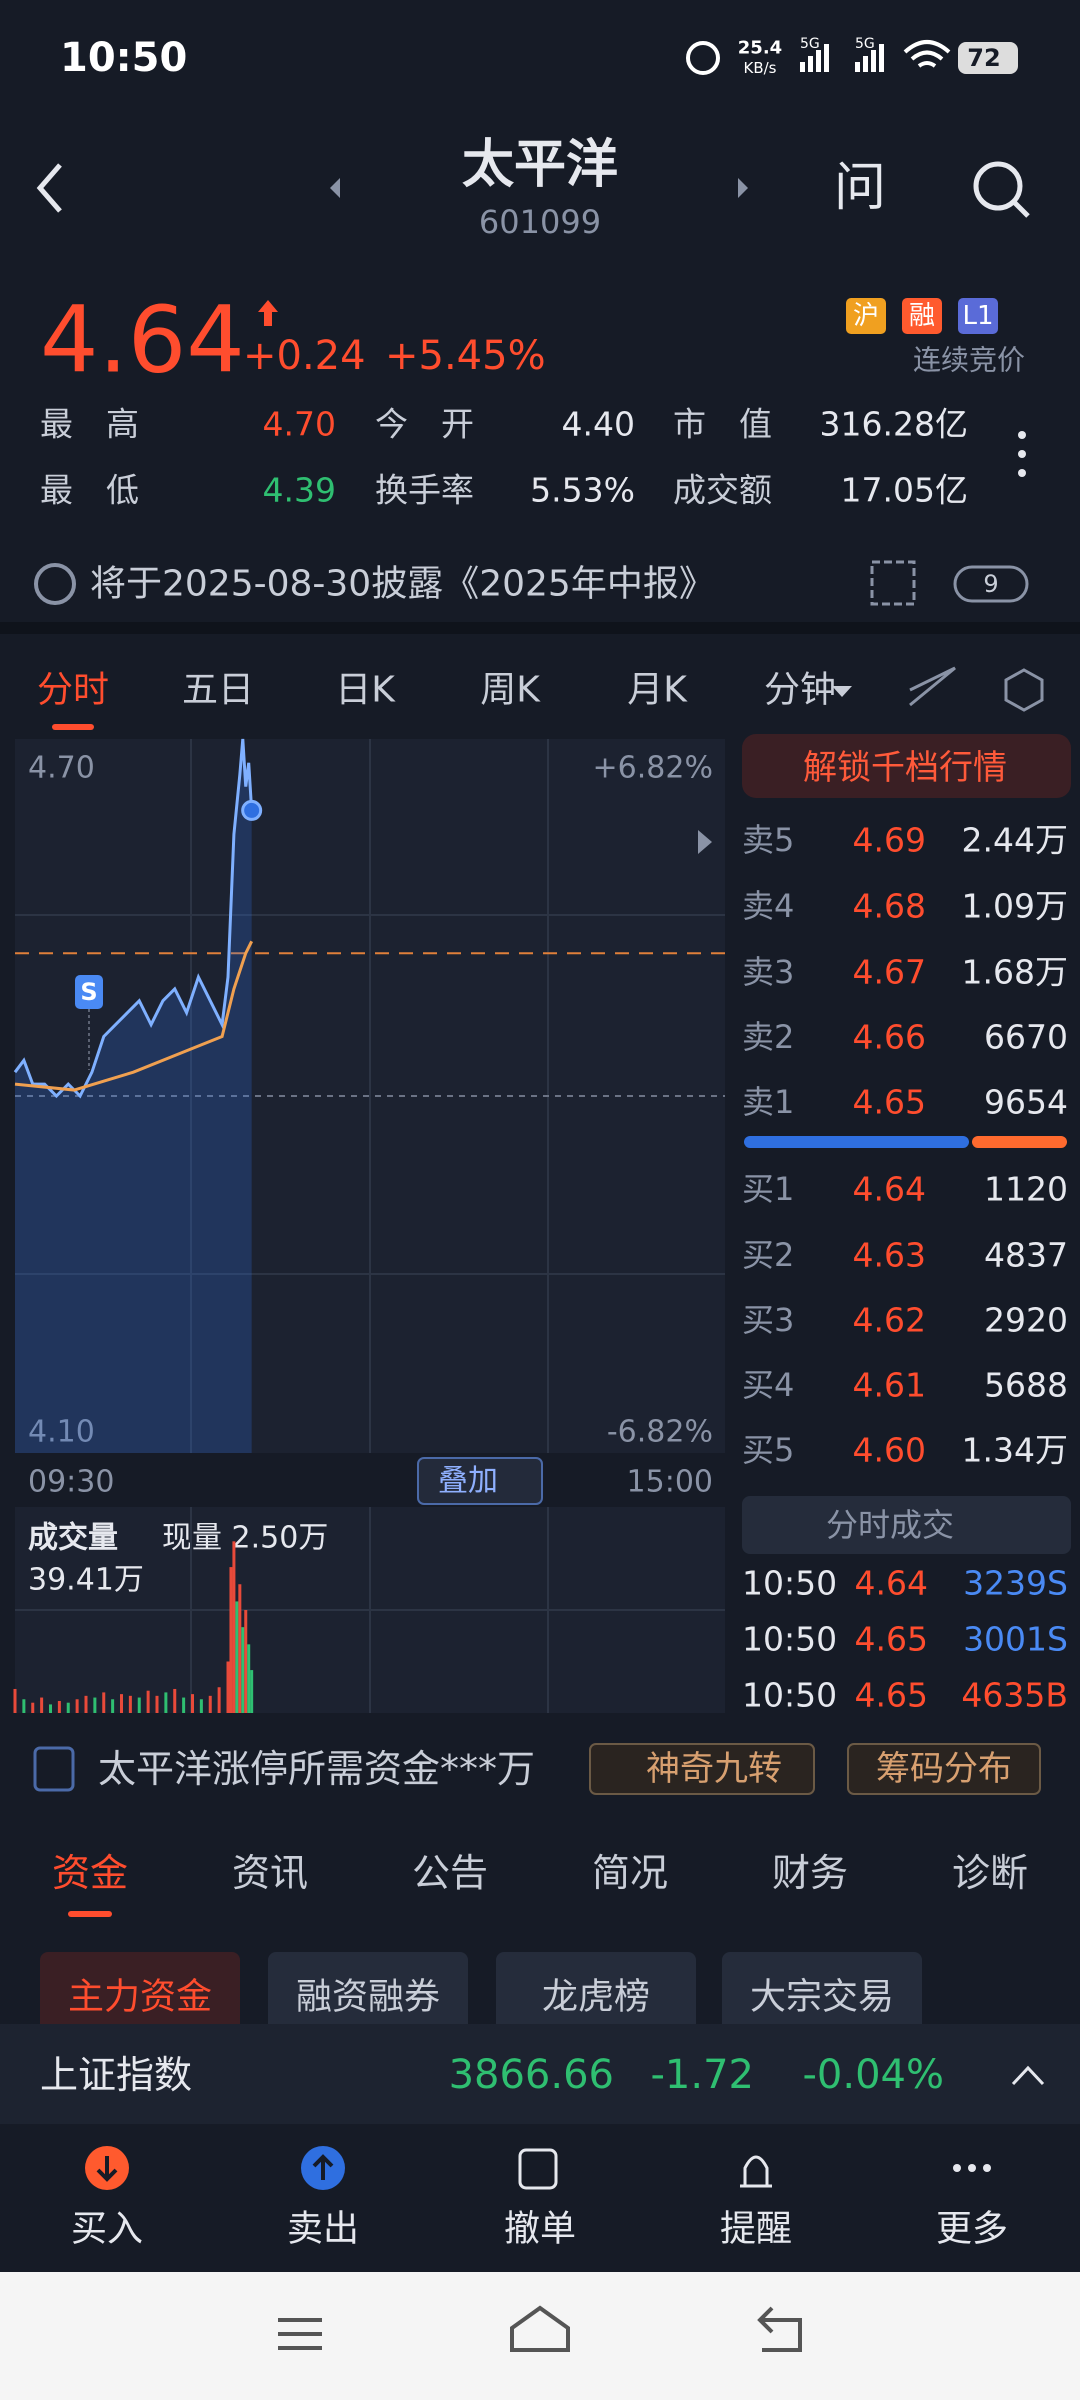 This screenshot has height=2400, width=1080. I want to click on promo-icon, so click(54, 1769).